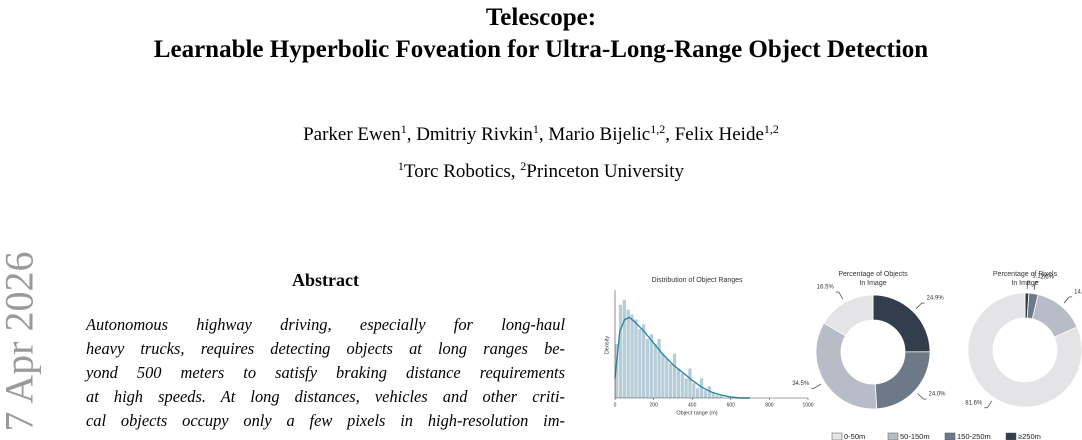  I want to click on density-line, so click(682, 357).